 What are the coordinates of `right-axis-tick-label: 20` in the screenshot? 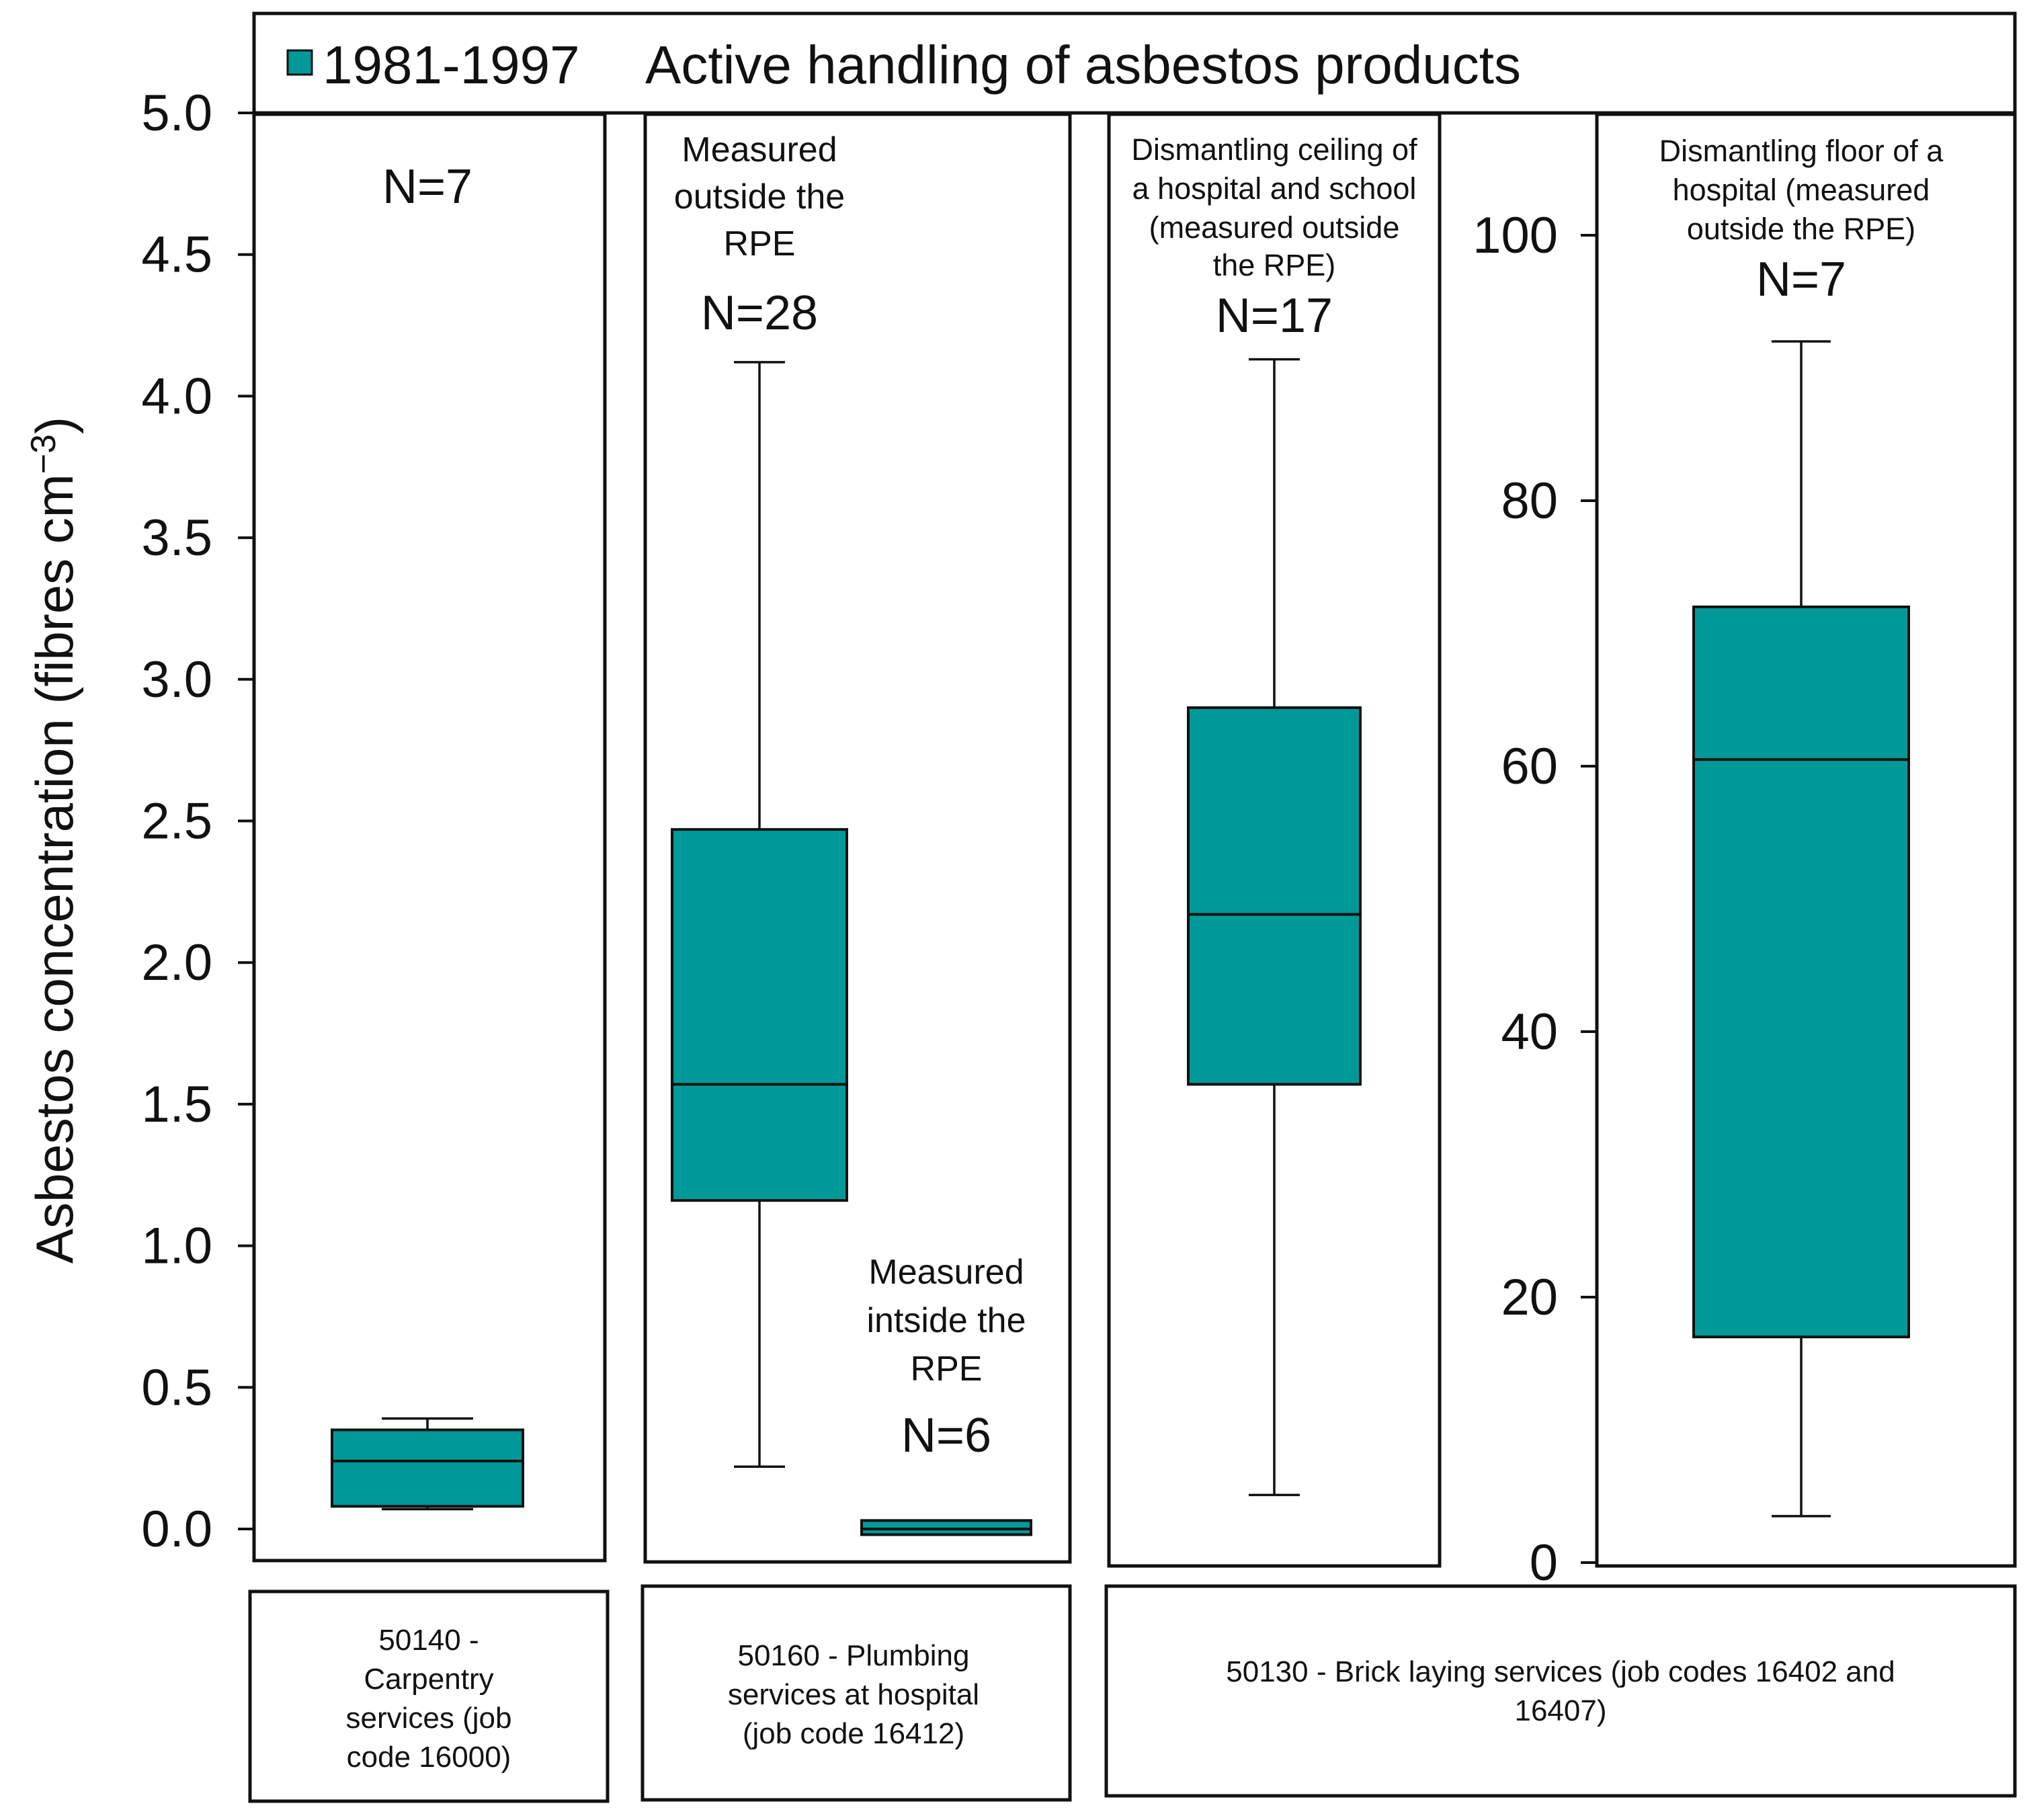 It's located at (1529, 1297).